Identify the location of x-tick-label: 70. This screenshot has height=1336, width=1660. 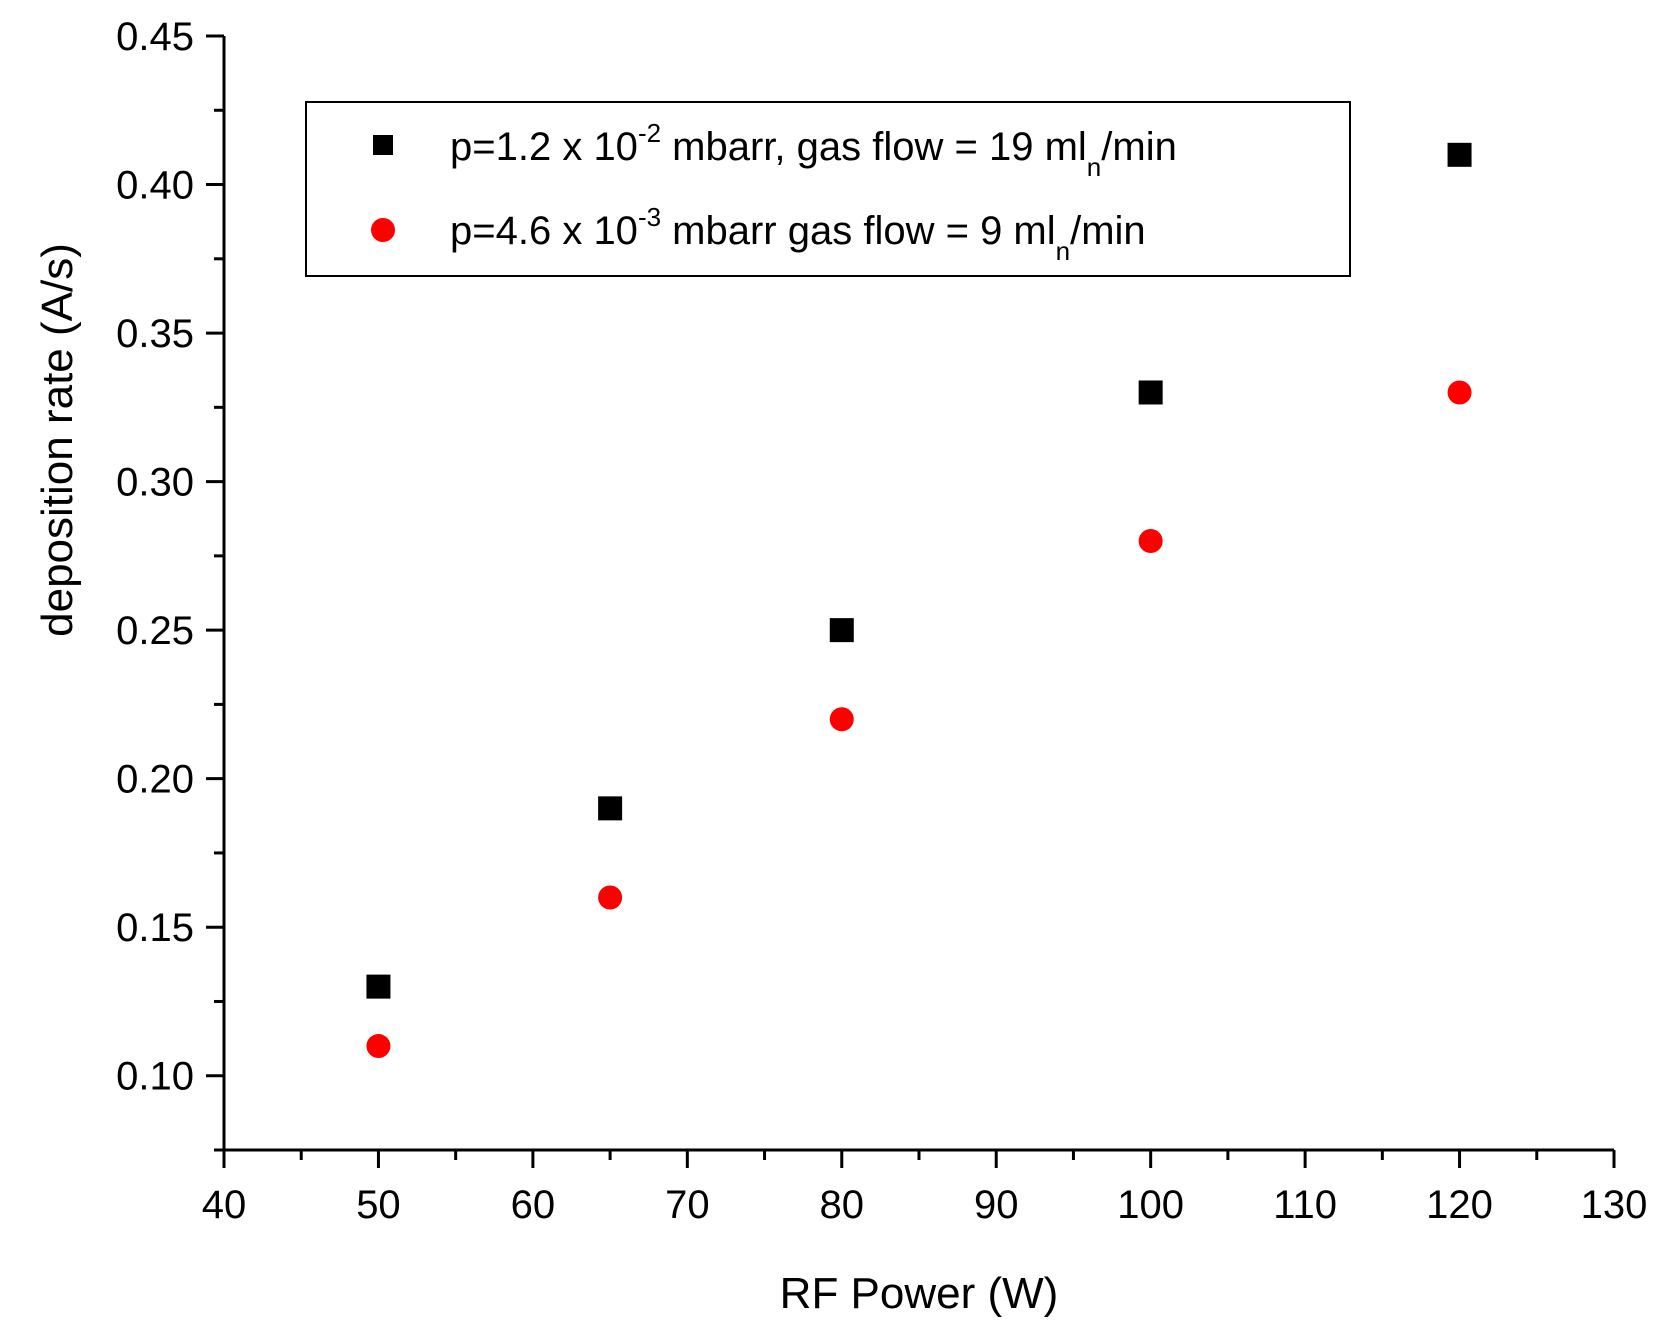
(687, 1205).